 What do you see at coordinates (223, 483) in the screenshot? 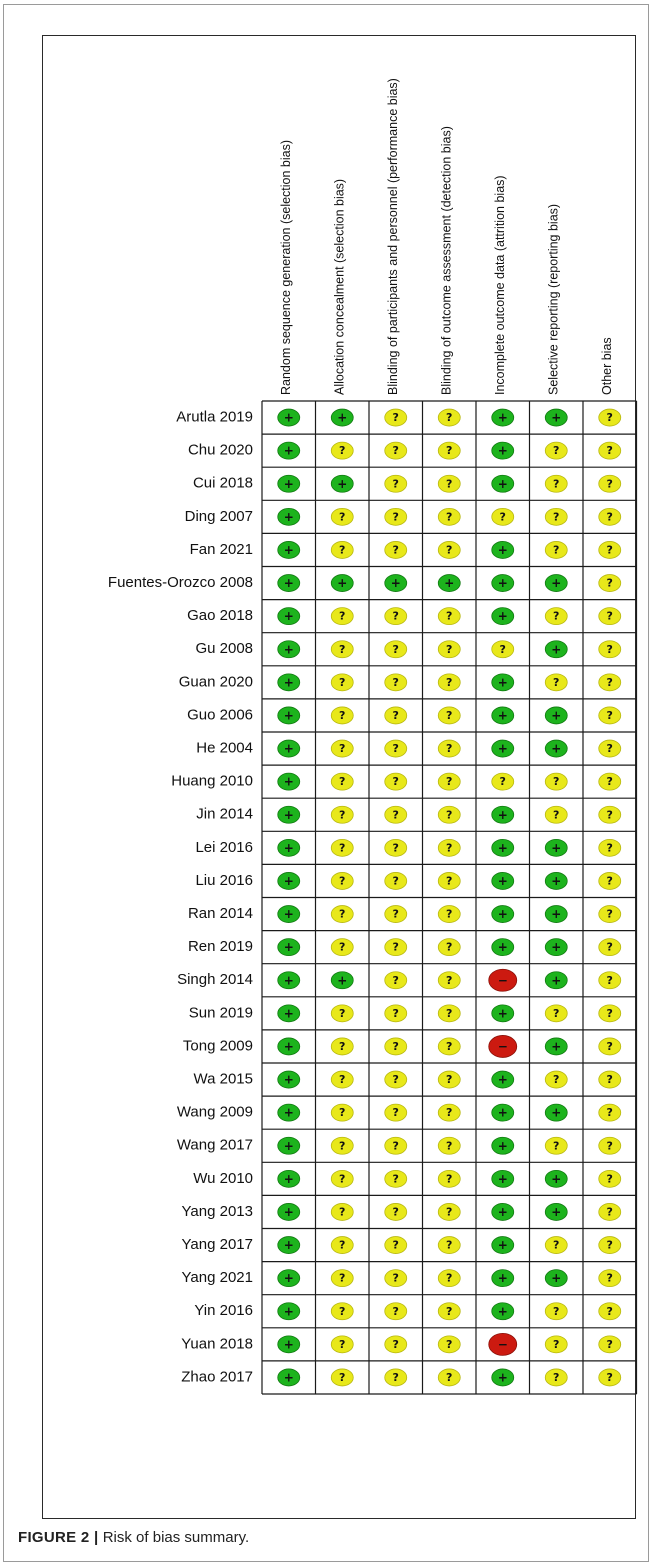
I see `study-label: Cui 2018` at bounding box center [223, 483].